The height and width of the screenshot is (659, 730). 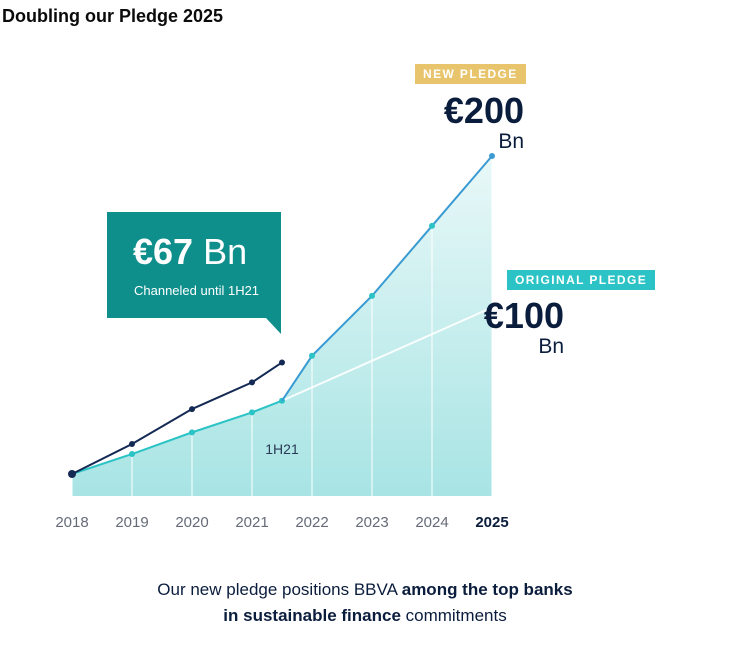 I want to click on x-tick-2020: 2020, so click(x=191, y=522).